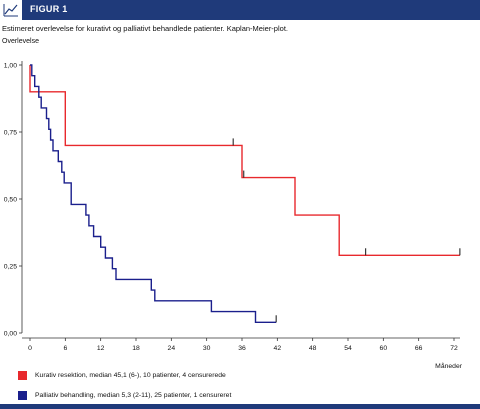 The height and width of the screenshot is (409, 480). Describe the element at coordinates (101, 348) in the screenshot. I see `x-tick-label: 12` at that location.